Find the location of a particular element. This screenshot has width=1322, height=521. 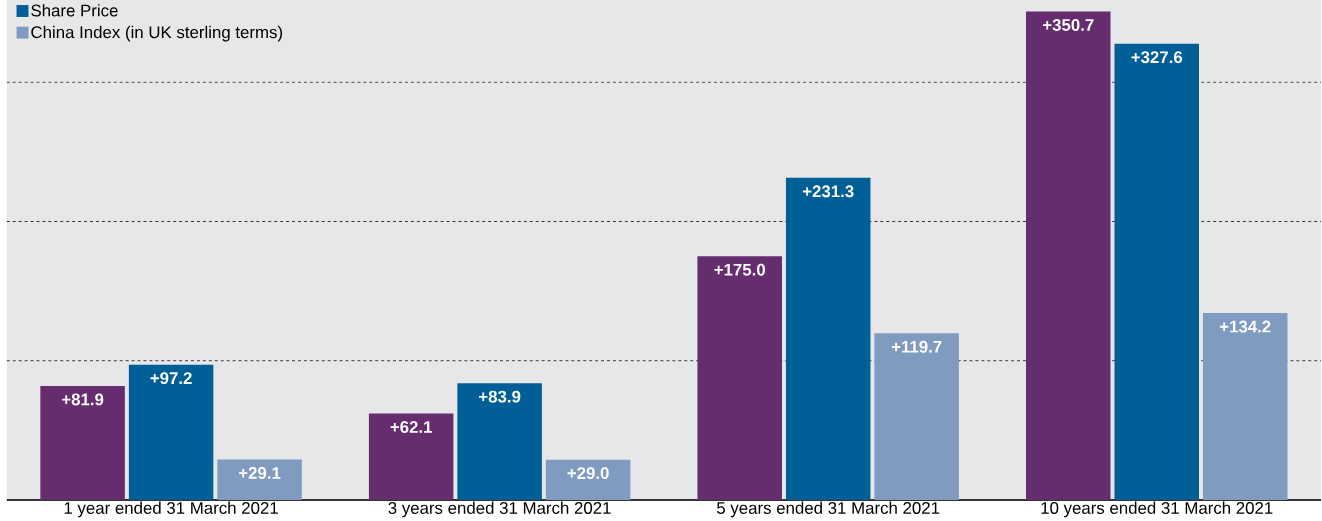

data-label: +29.1 is located at coordinates (259, 473).